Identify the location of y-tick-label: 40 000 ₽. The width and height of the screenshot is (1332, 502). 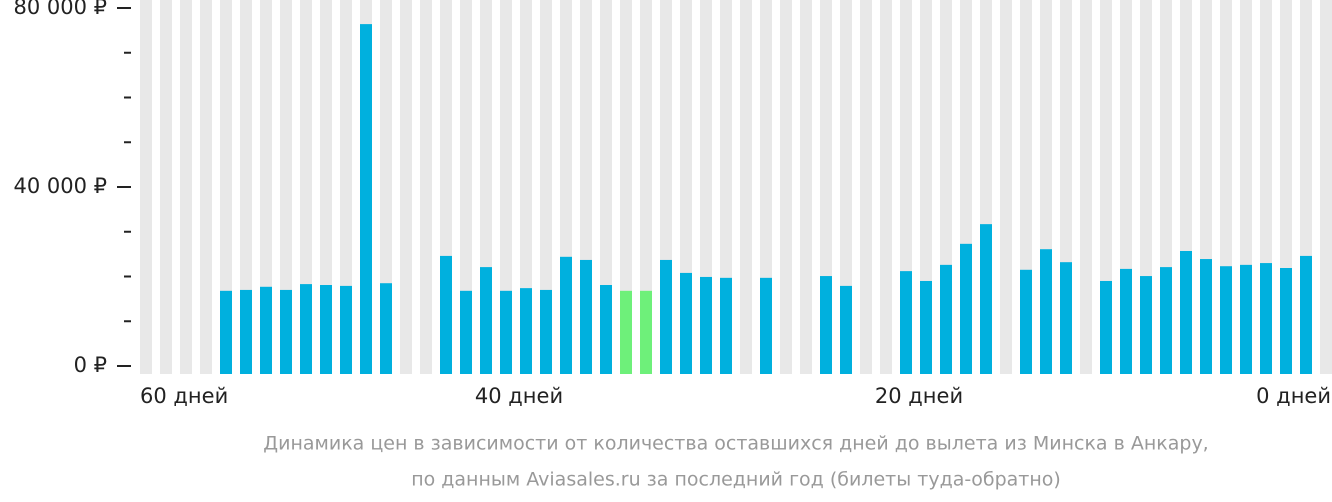
(60, 186).